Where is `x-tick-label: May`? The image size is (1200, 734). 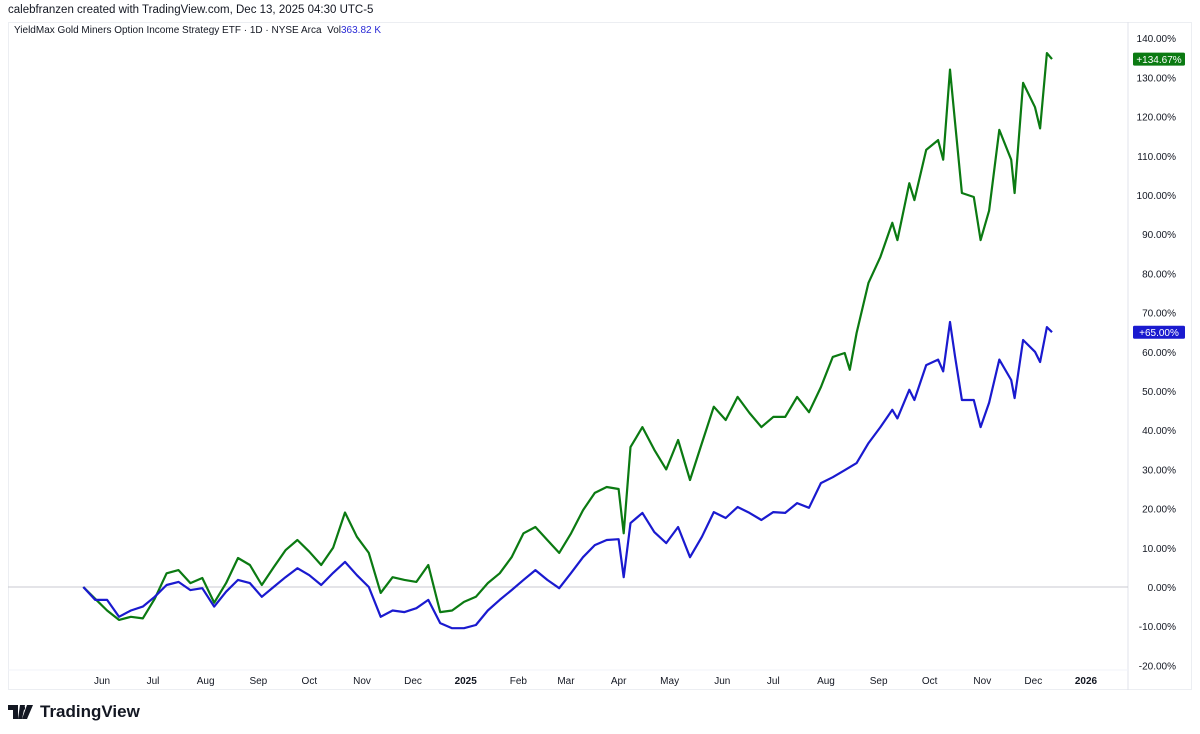
x-tick-label: May is located at coordinates (669, 681).